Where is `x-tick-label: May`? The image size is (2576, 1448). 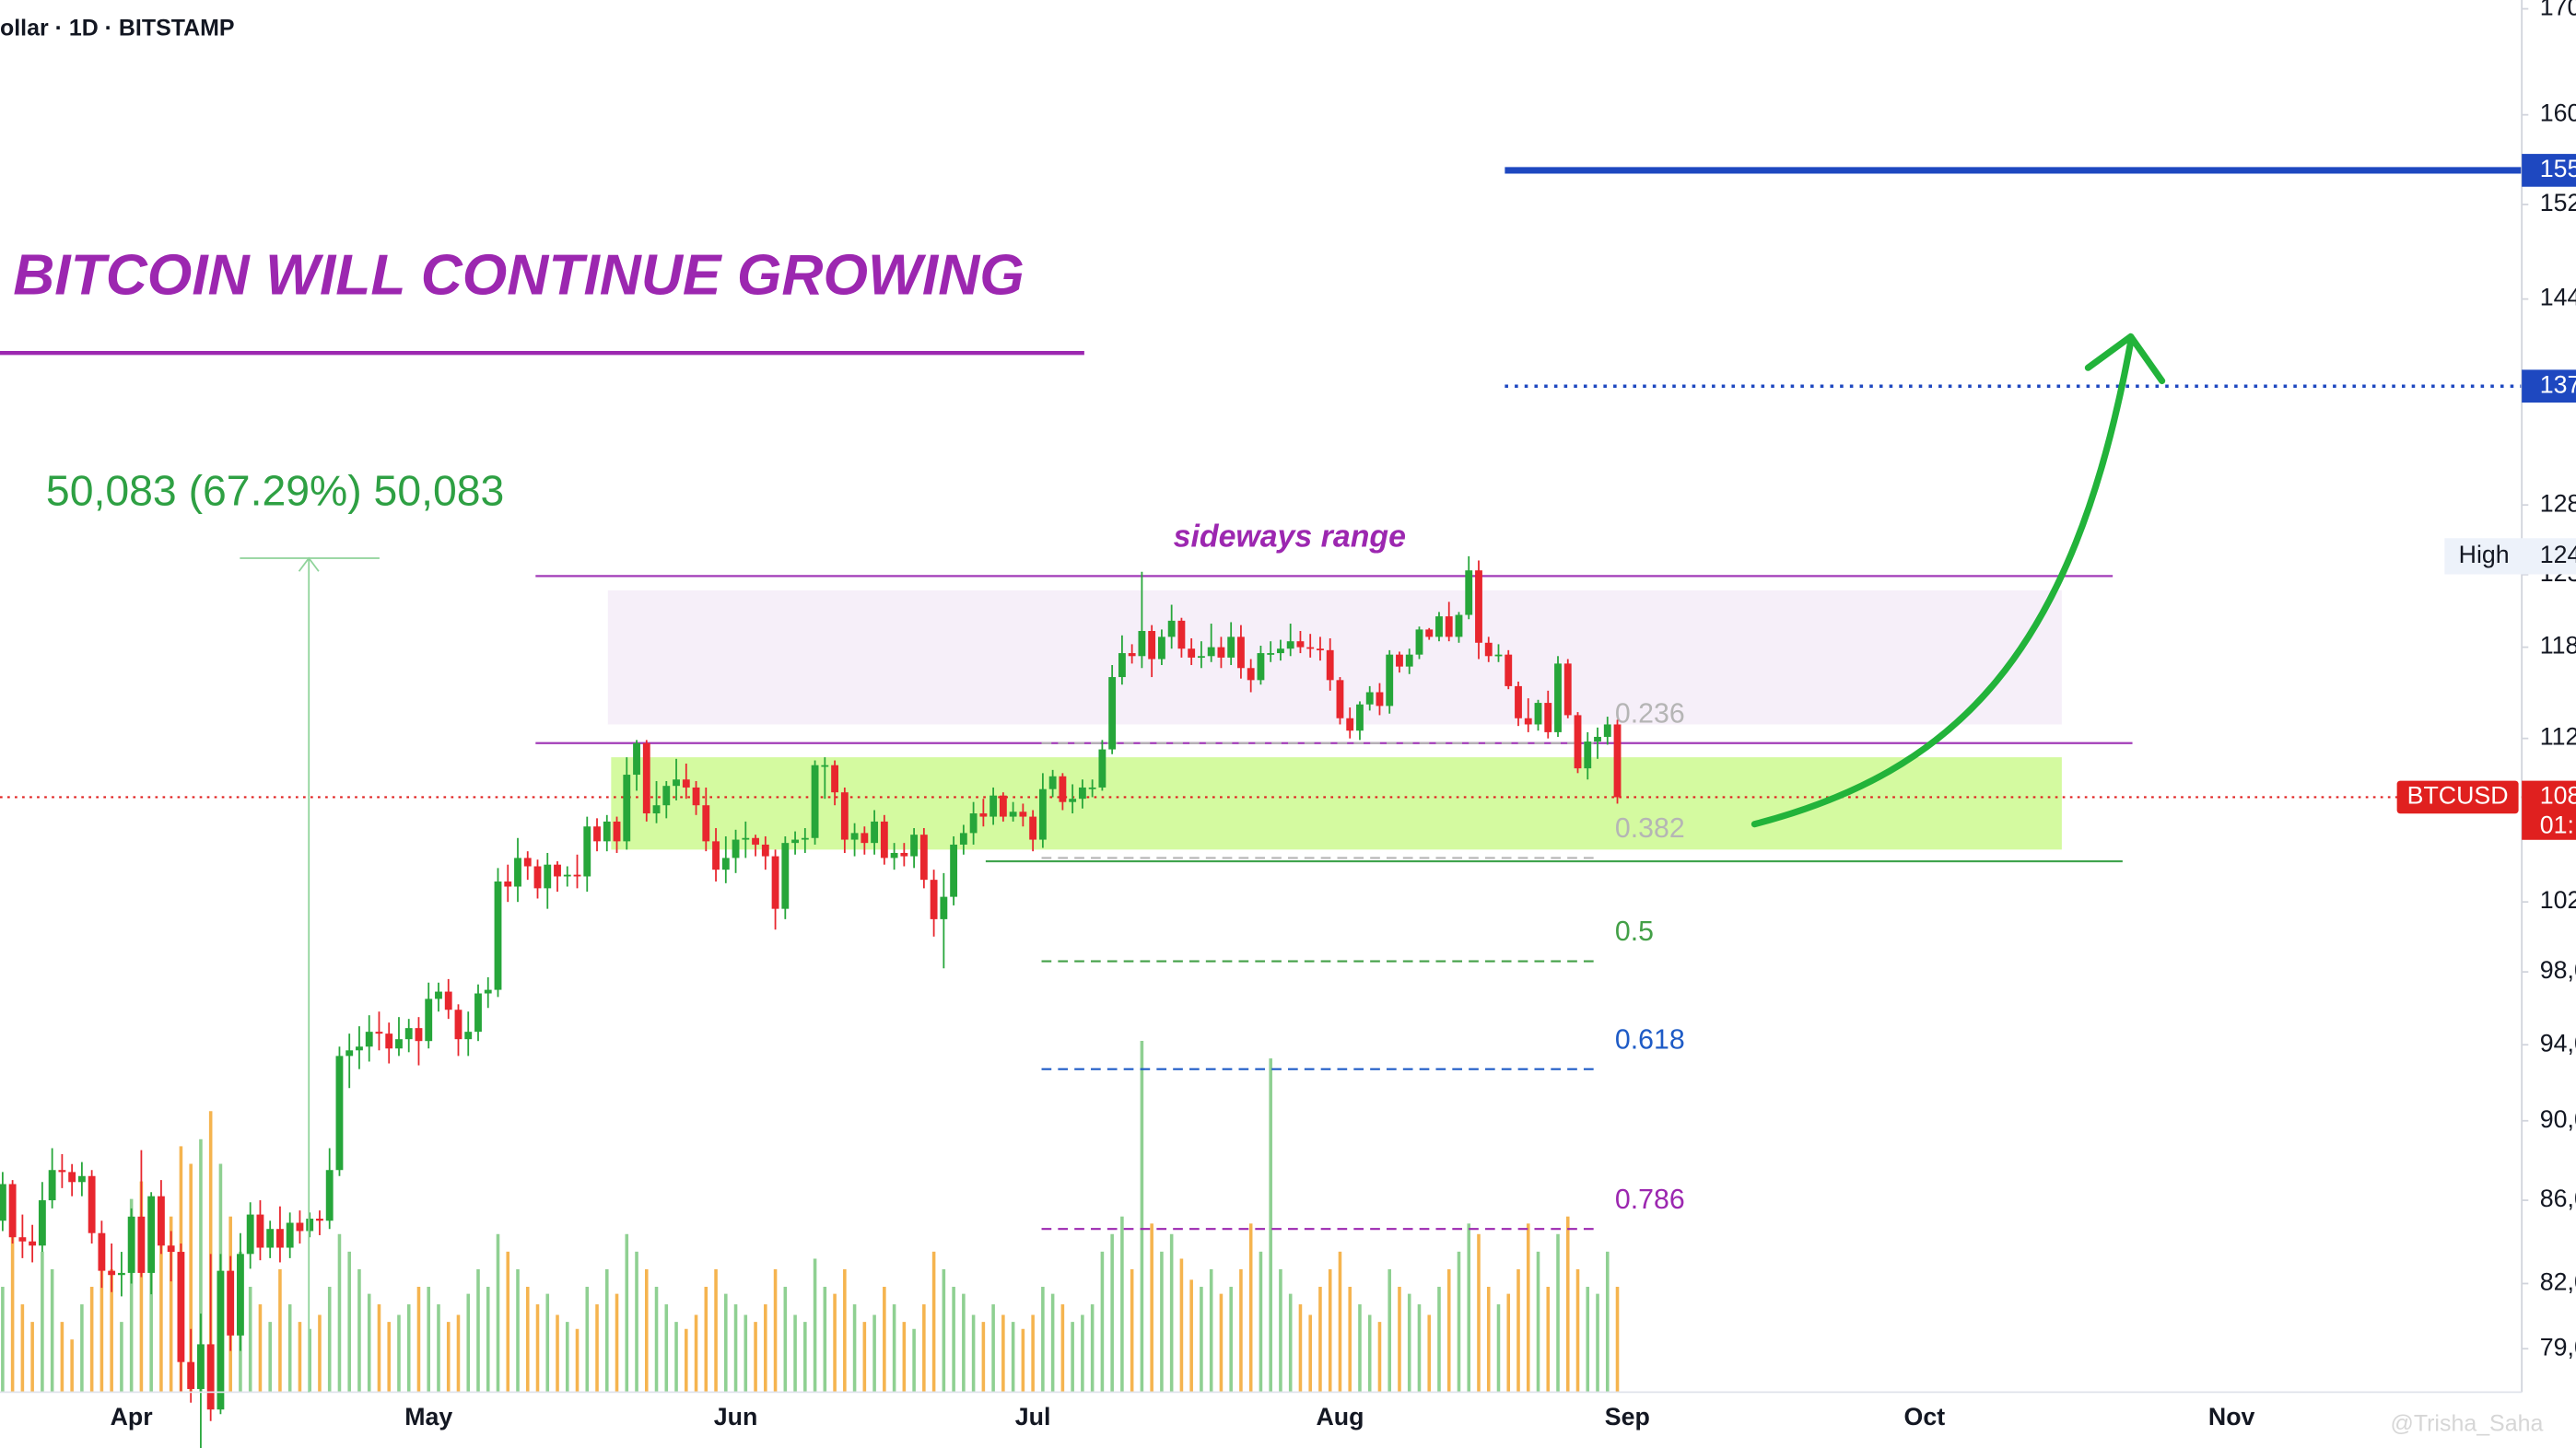 x-tick-label: May is located at coordinates (428, 1417).